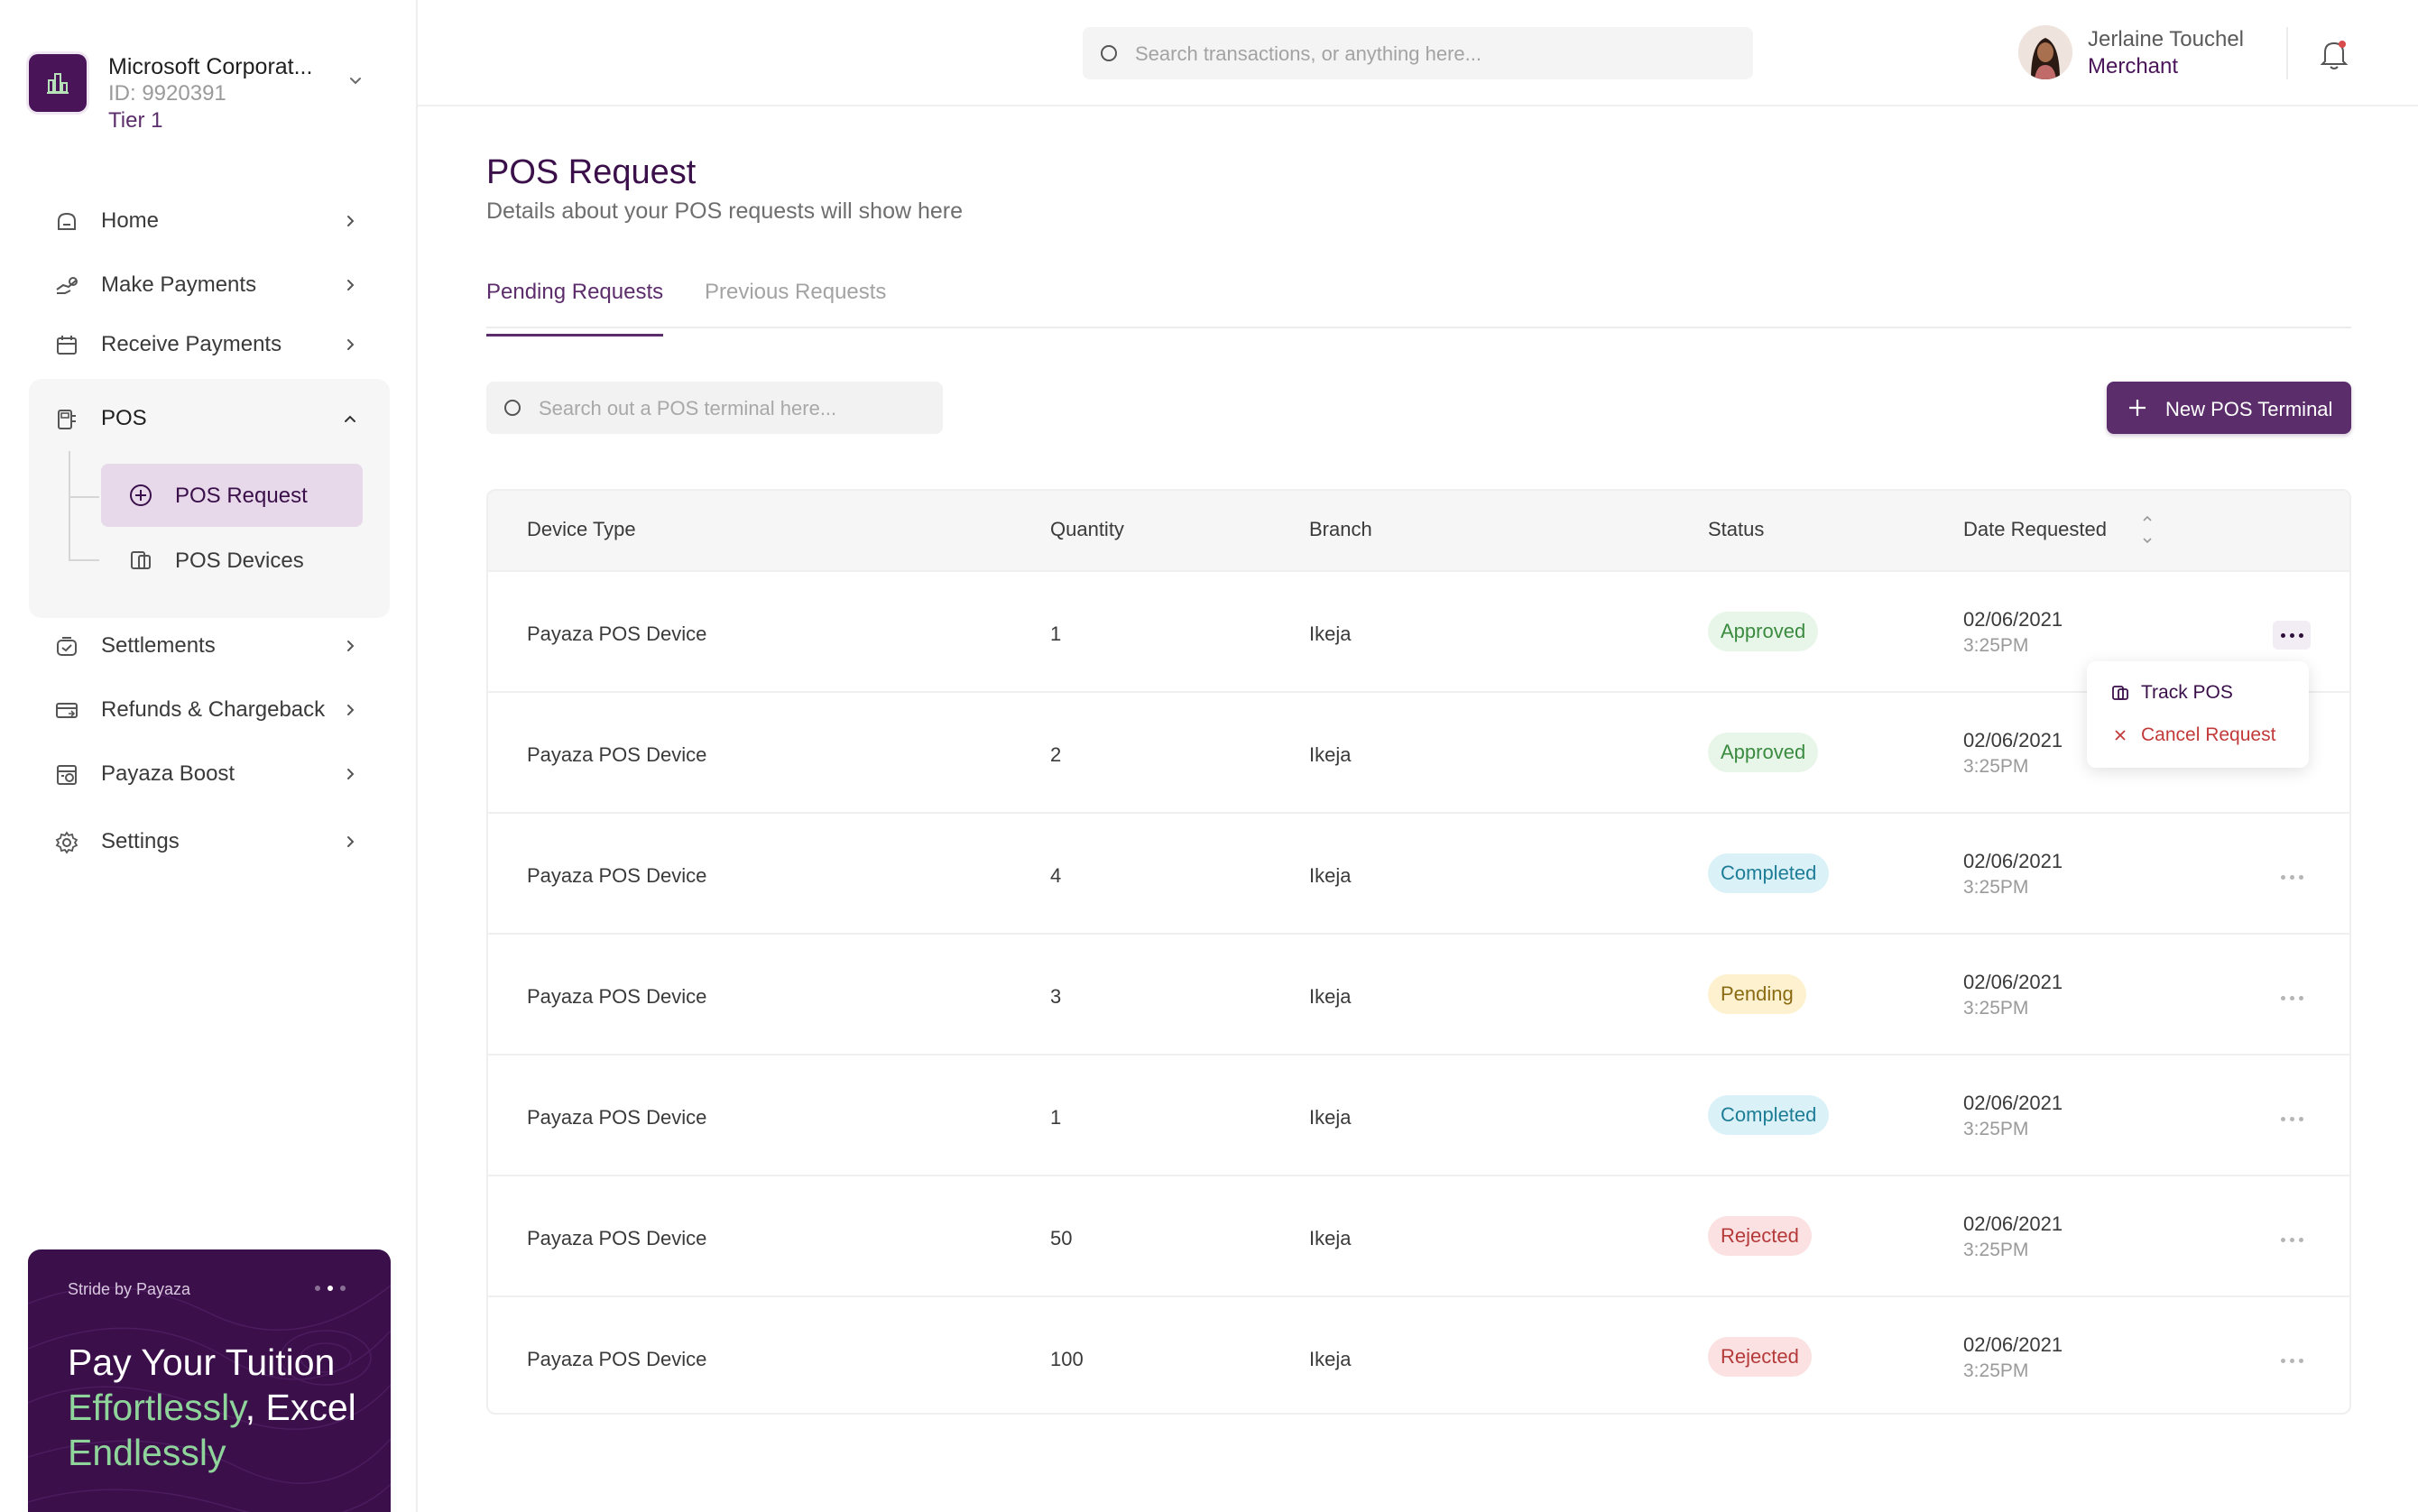  I want to click on promo-line: Pay Your Tuition, so click(202, 1362).